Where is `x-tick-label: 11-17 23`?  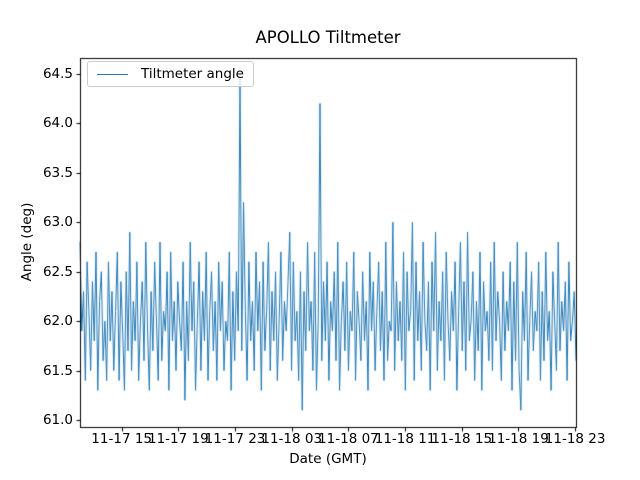
x-tick-label: 11-17 23 is located at coordinates (235, 439).